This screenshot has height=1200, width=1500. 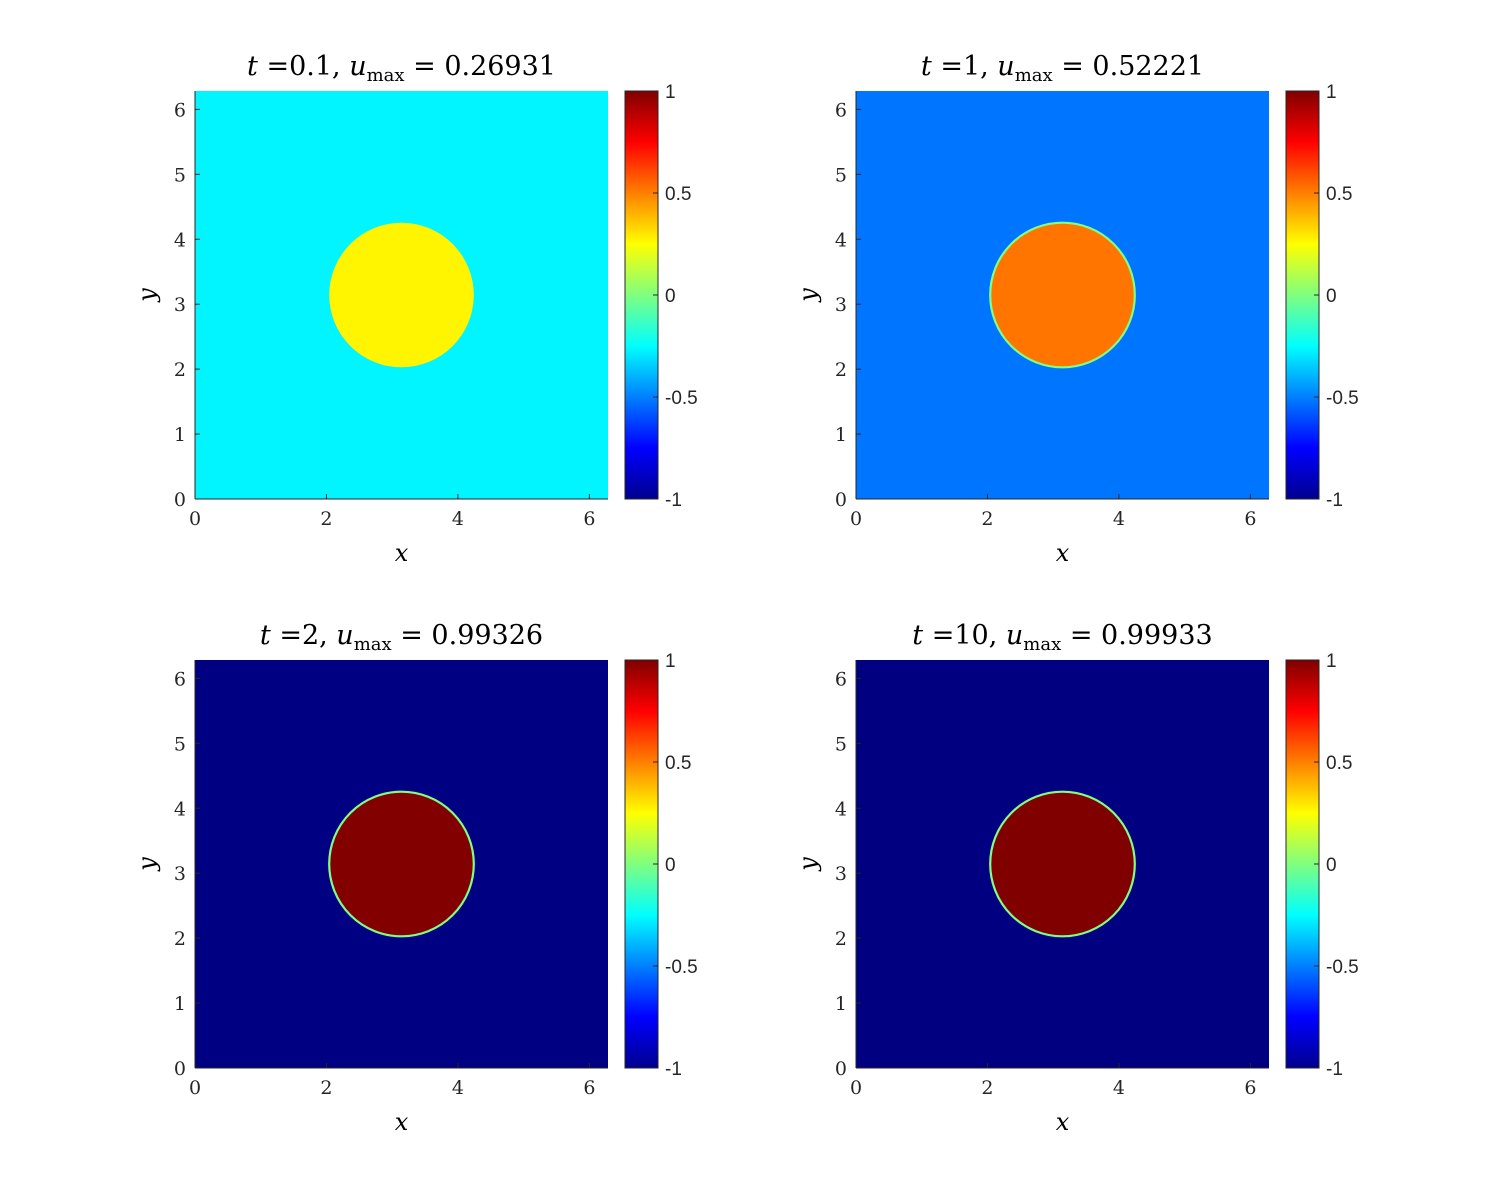 What do you see at coordinates (467, 635) in the screenshot?
I see `title-u-value: = 0.99326` at bounding box center [467, 635].